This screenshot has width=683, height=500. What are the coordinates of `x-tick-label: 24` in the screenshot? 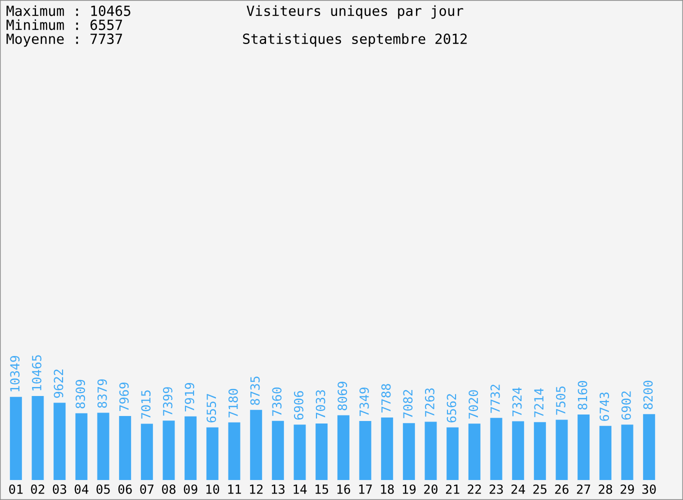 It's located at (518, 489).